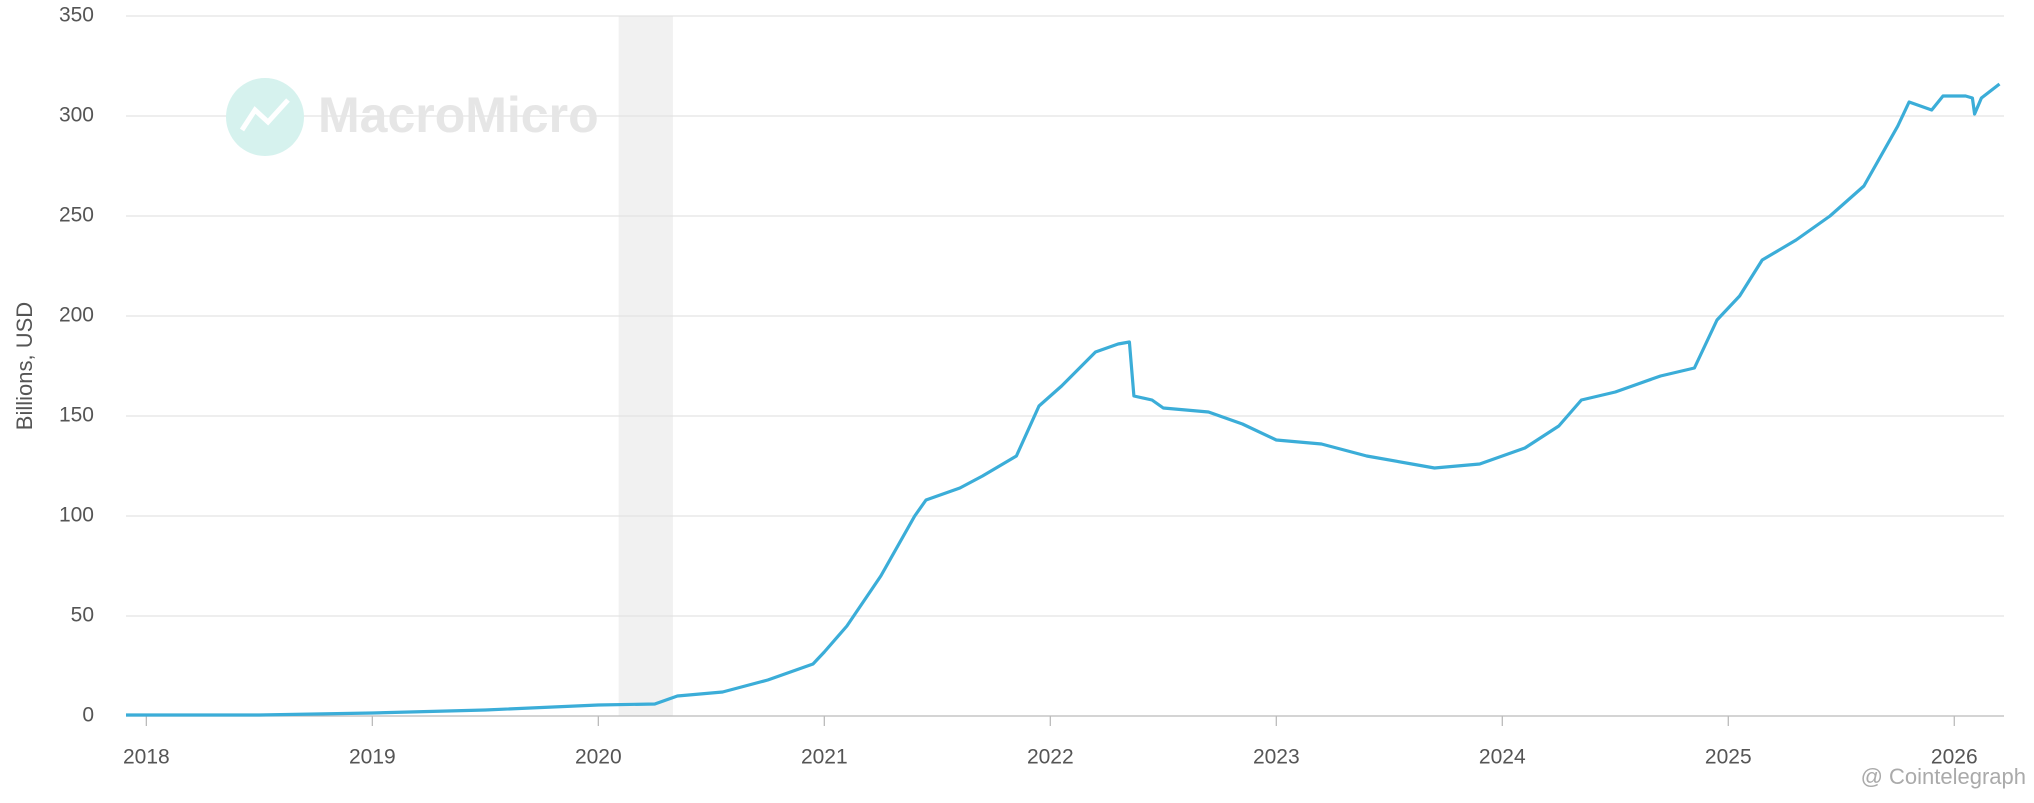 The image size is (2034, 803). What do you see at coordinates (645, 366) in the screenshot?
I see `shaded-region` at bounding box center [645, 366].